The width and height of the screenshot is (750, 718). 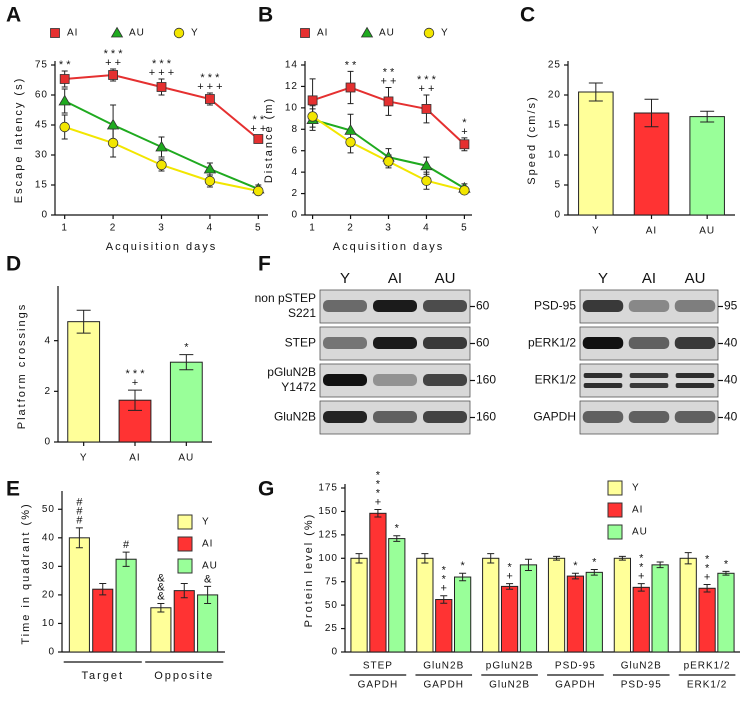 What do you see at coordinates (331, 581) in the screenshot?
I see `y-tick-label: 75` at bounding box center [331, 581].